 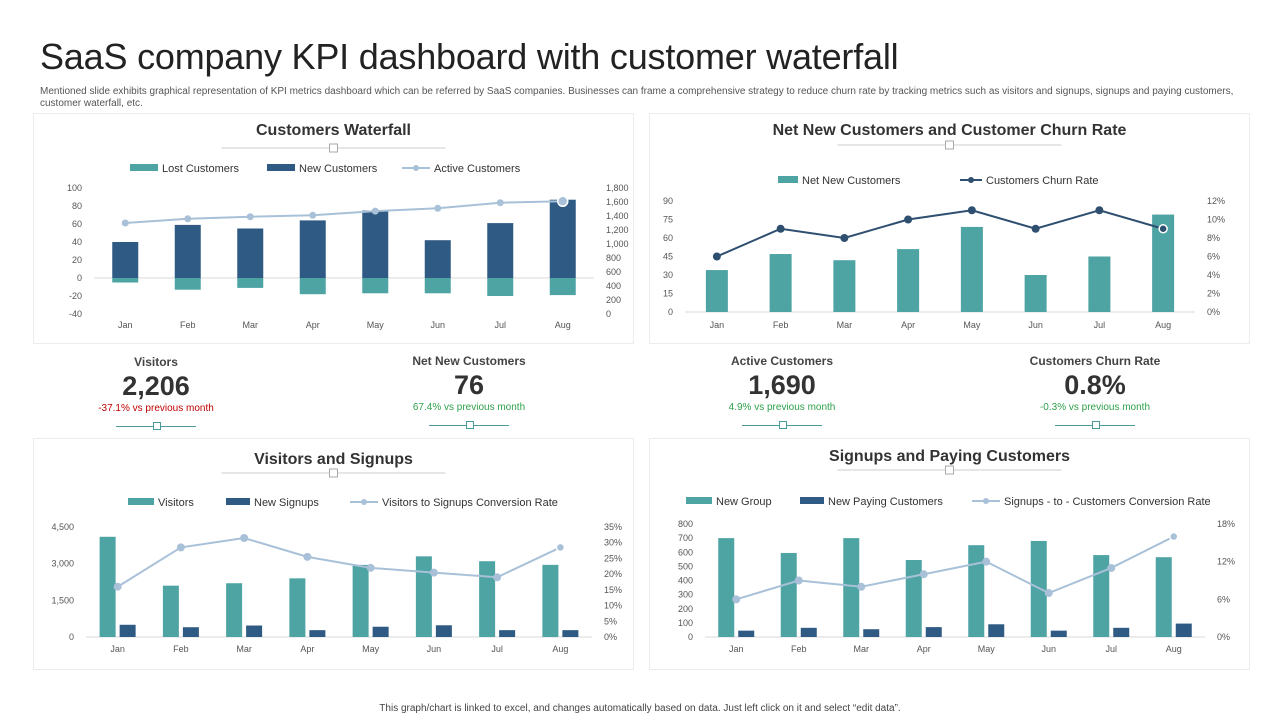 I want to click on legend-label: Lost Customers, so click(x=201, y=169).